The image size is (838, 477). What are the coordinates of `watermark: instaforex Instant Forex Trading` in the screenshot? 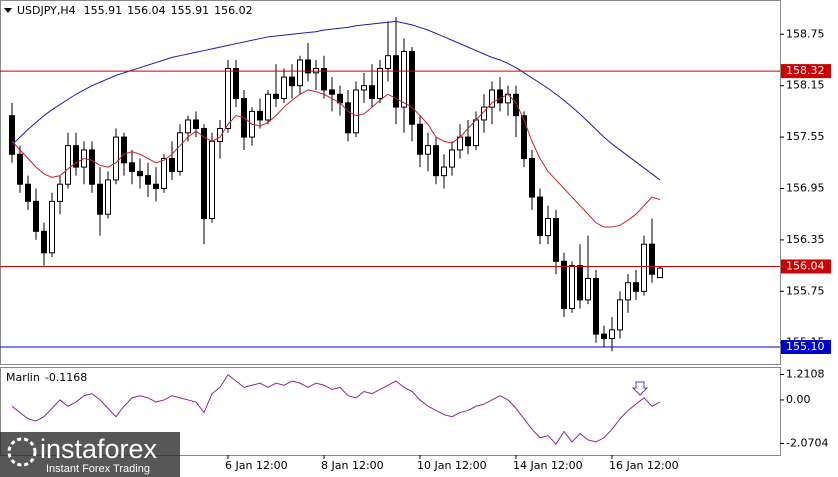 It's located at (90, 454).